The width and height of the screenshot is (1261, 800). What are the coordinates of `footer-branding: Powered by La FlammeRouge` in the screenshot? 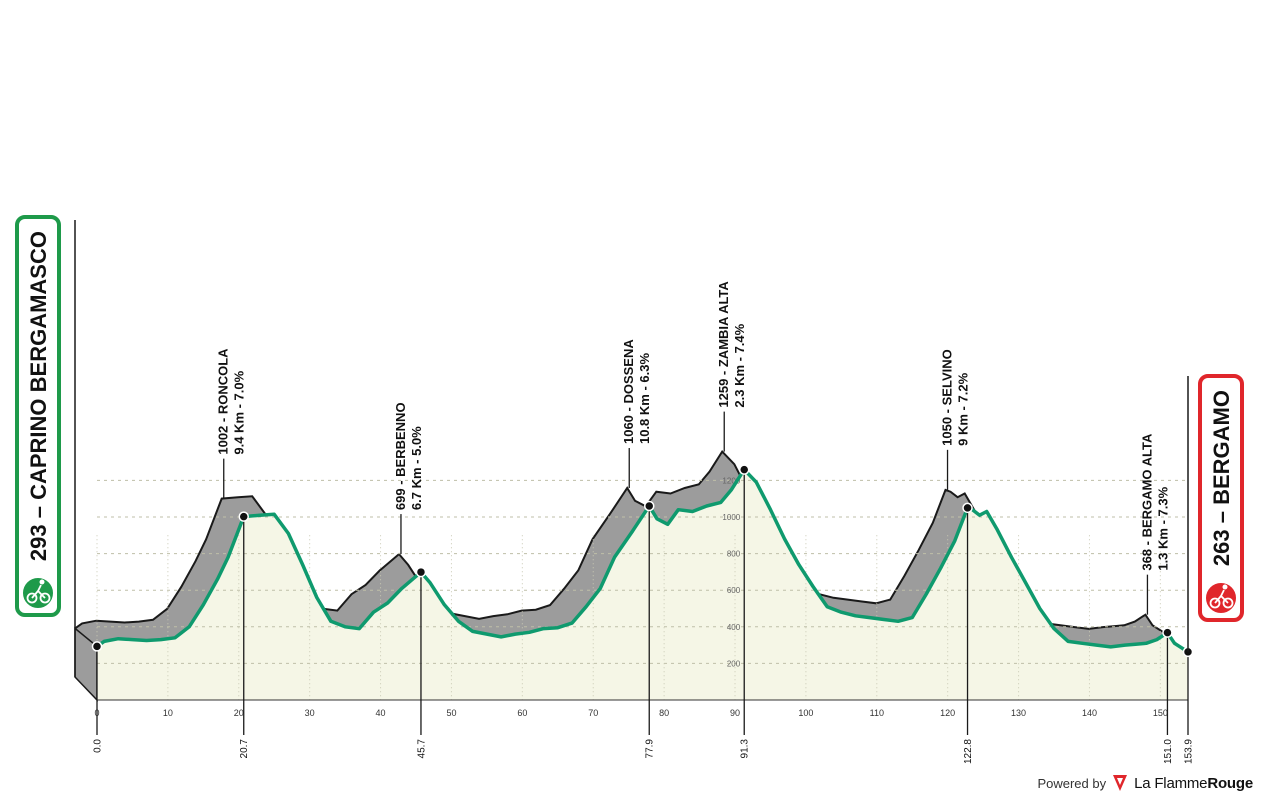 It's located at (1145, 783).